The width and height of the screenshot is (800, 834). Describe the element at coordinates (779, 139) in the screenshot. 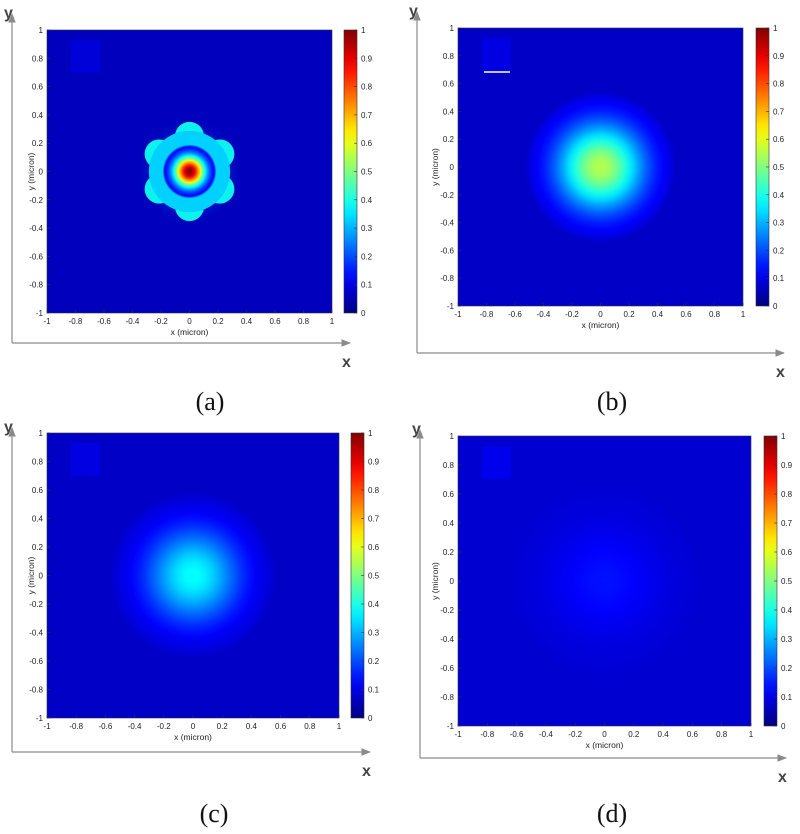

I see `colorbar-tick-label: 0.6` at that location.